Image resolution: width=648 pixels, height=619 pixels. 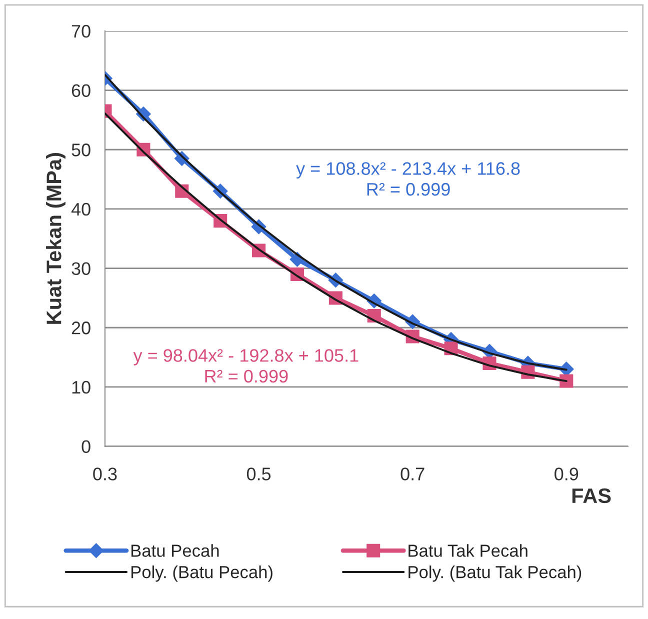 What do you see at coordinates (81, 91) in the screenshot?
I see `y-tick-label: 60` at bounding box center [81, 91].